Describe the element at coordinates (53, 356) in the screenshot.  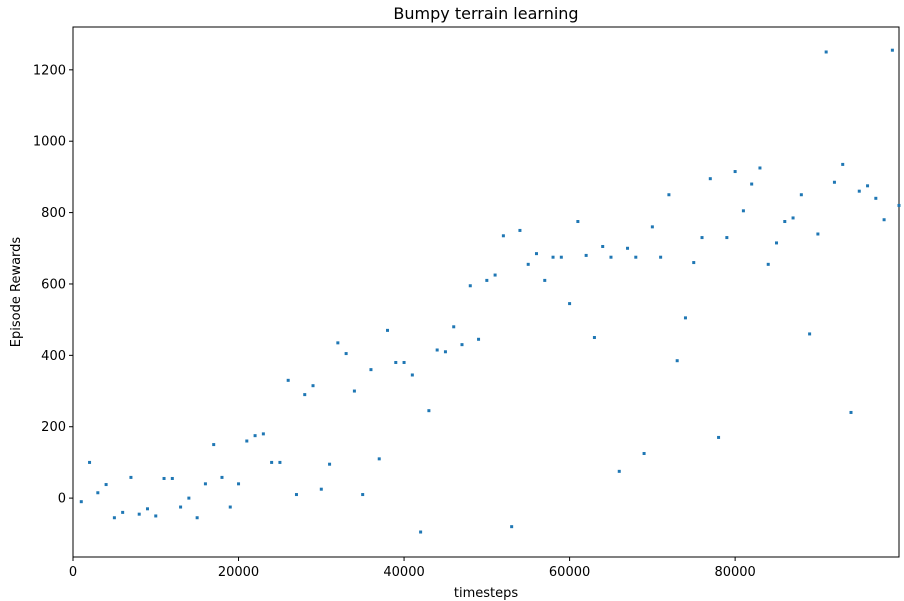
I see `y-tick-label: 400` at that location.